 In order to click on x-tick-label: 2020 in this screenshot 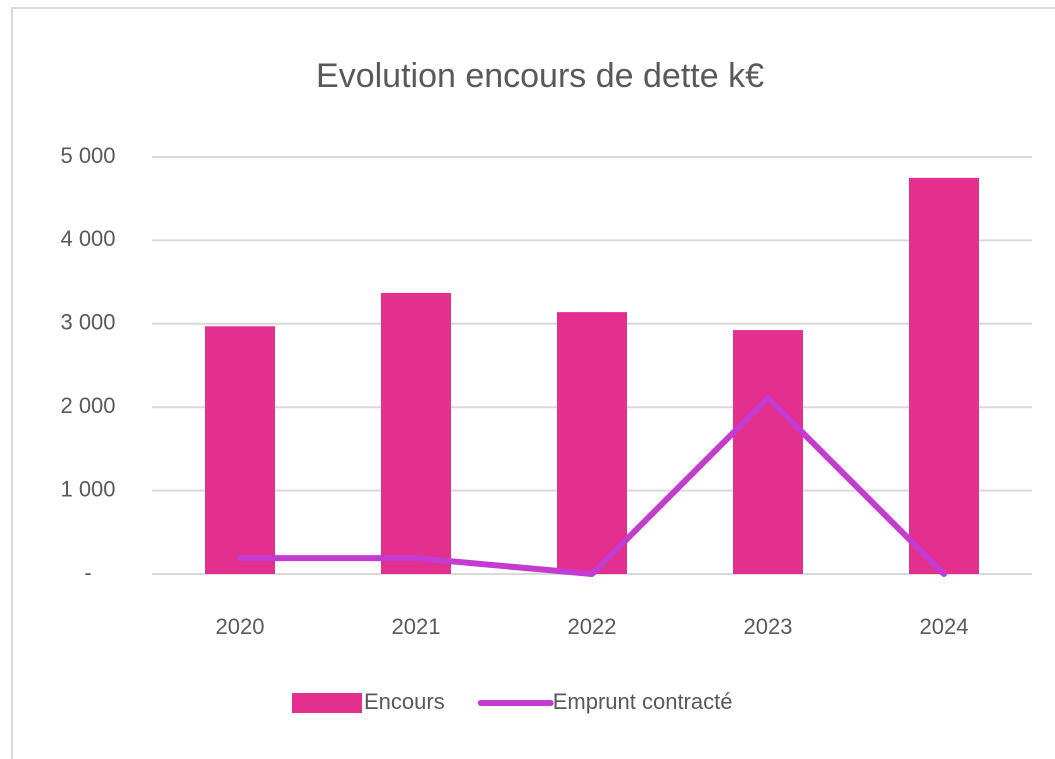, I will do `click(240, 626)`.